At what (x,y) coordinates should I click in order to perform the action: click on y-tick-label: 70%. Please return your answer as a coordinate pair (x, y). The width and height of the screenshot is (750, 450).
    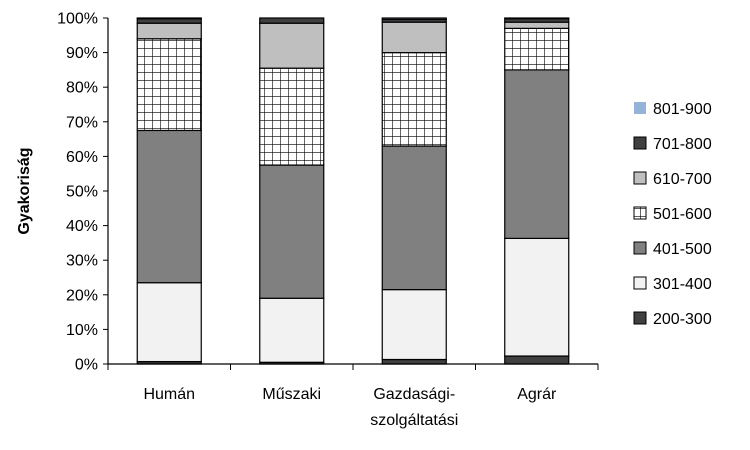
    Looking at the image, I should click on (82, 122).